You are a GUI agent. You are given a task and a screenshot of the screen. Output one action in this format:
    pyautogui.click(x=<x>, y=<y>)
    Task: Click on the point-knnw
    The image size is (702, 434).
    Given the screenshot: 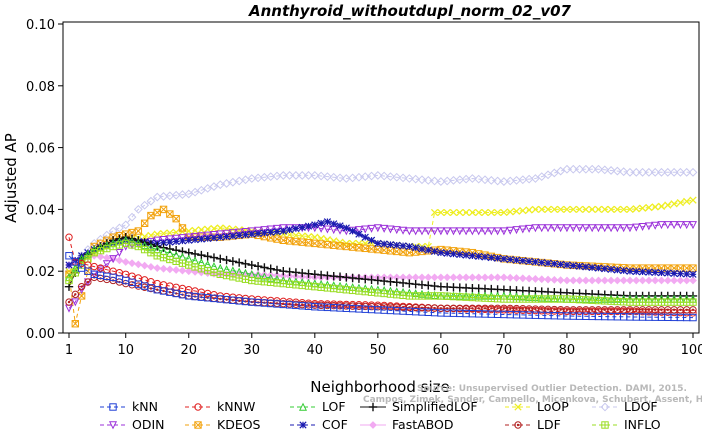 What is the action you would take?
    pyautogui.click(x=151, y=282)
    